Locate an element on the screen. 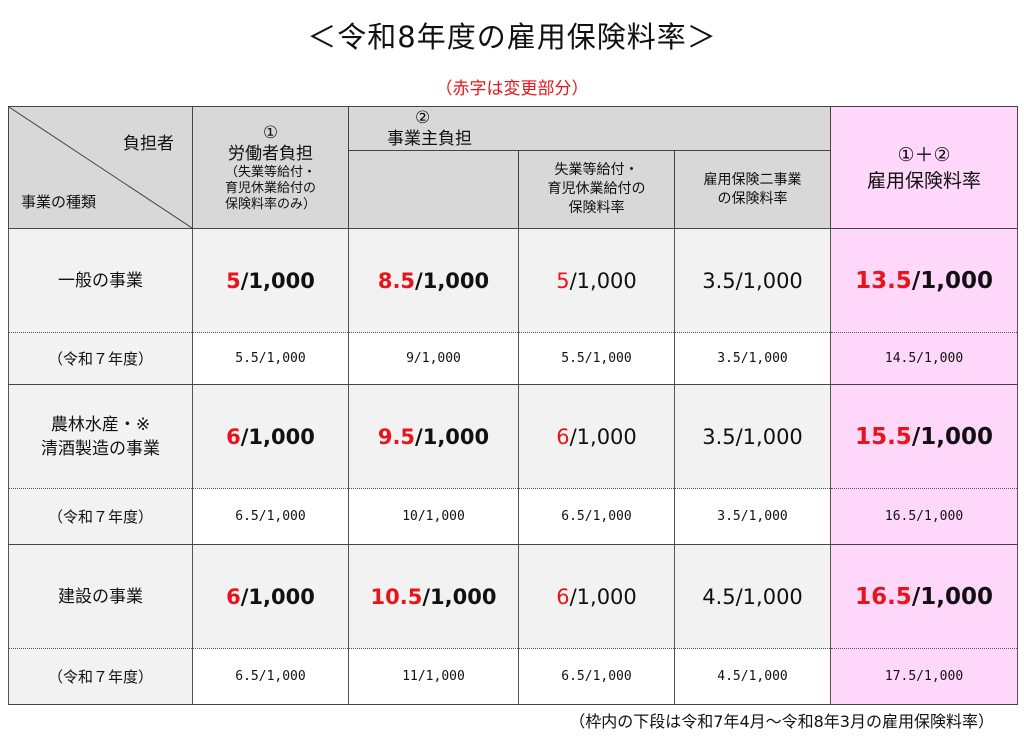  employer-rate: 9.5/1,000 is located at coordinates (433, 436).